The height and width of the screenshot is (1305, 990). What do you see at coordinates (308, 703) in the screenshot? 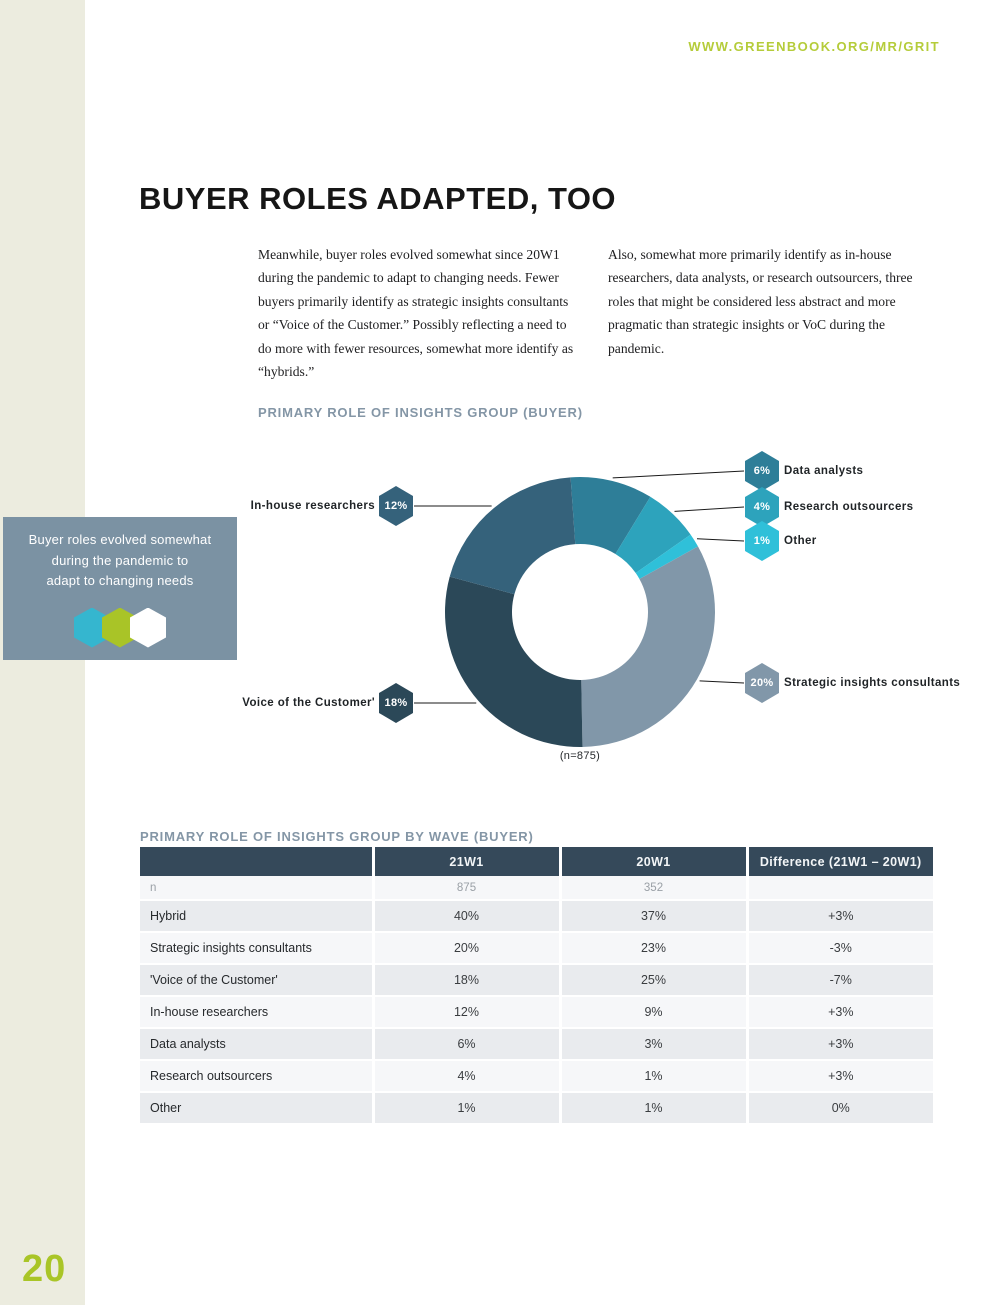
I see `slice-label: Voice of the Customer'` at bounding box center [308, 703].